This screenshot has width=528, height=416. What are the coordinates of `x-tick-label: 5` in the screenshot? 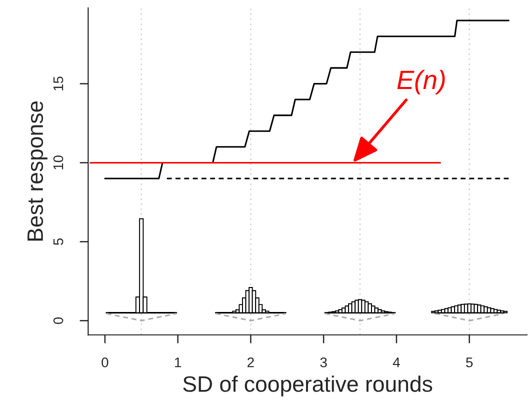 It's located at (469, 363).